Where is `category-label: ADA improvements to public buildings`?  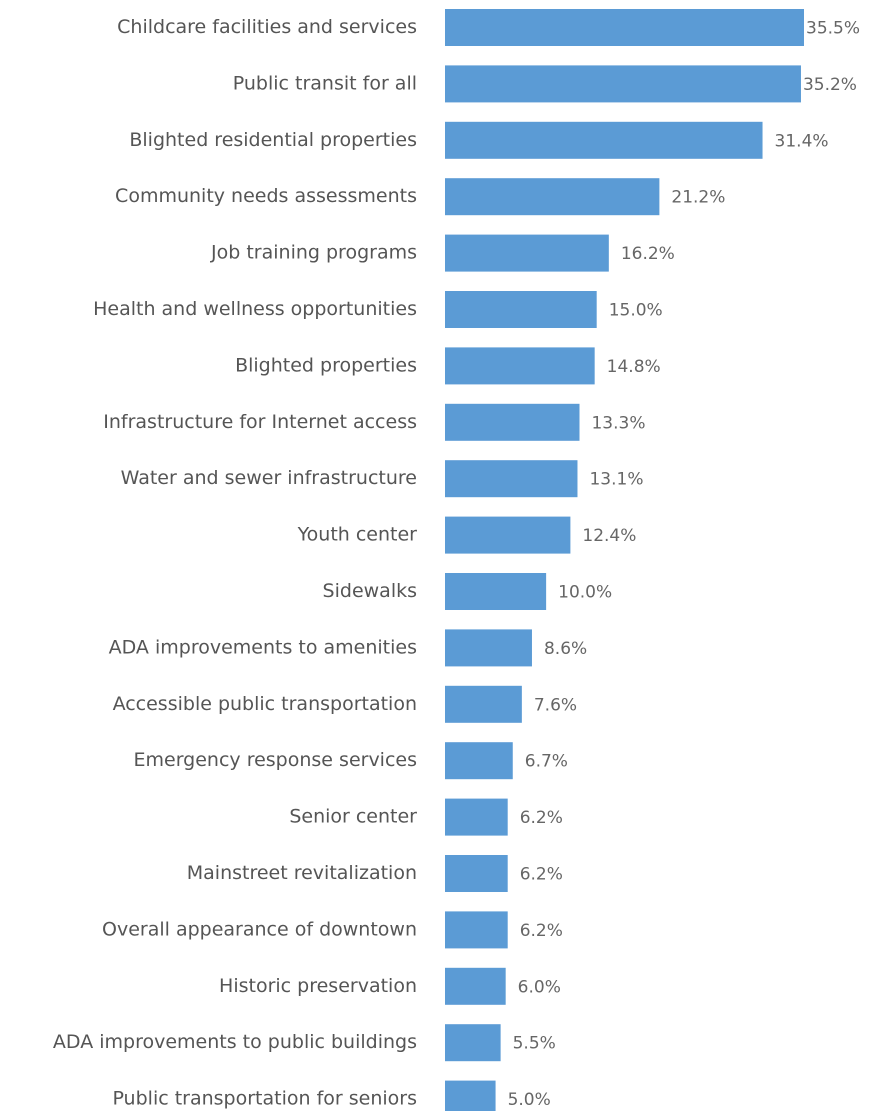
category-label: ADA improvements to public buildings is located at coordinates (235, 1042).